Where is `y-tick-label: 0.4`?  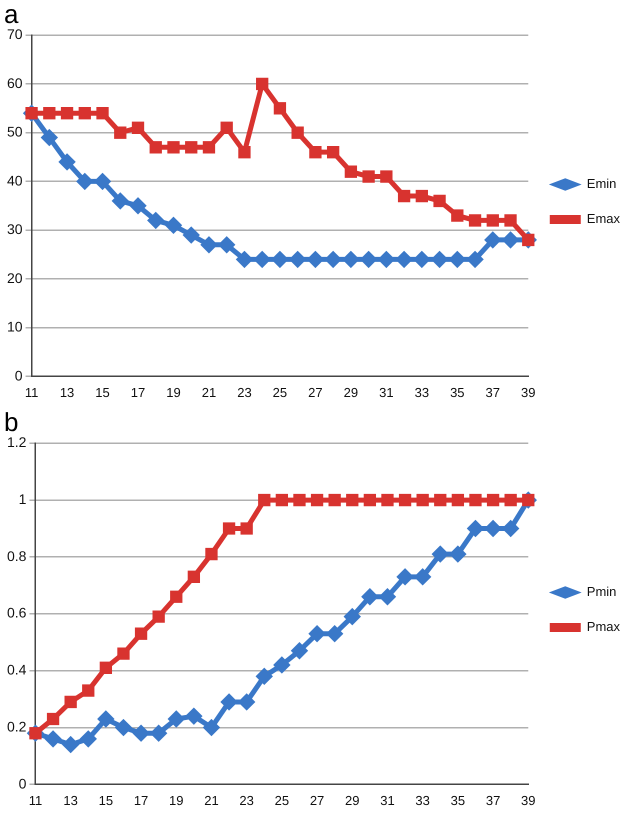 y-tick-label: 0.4 is located at coordinates (16, 670).